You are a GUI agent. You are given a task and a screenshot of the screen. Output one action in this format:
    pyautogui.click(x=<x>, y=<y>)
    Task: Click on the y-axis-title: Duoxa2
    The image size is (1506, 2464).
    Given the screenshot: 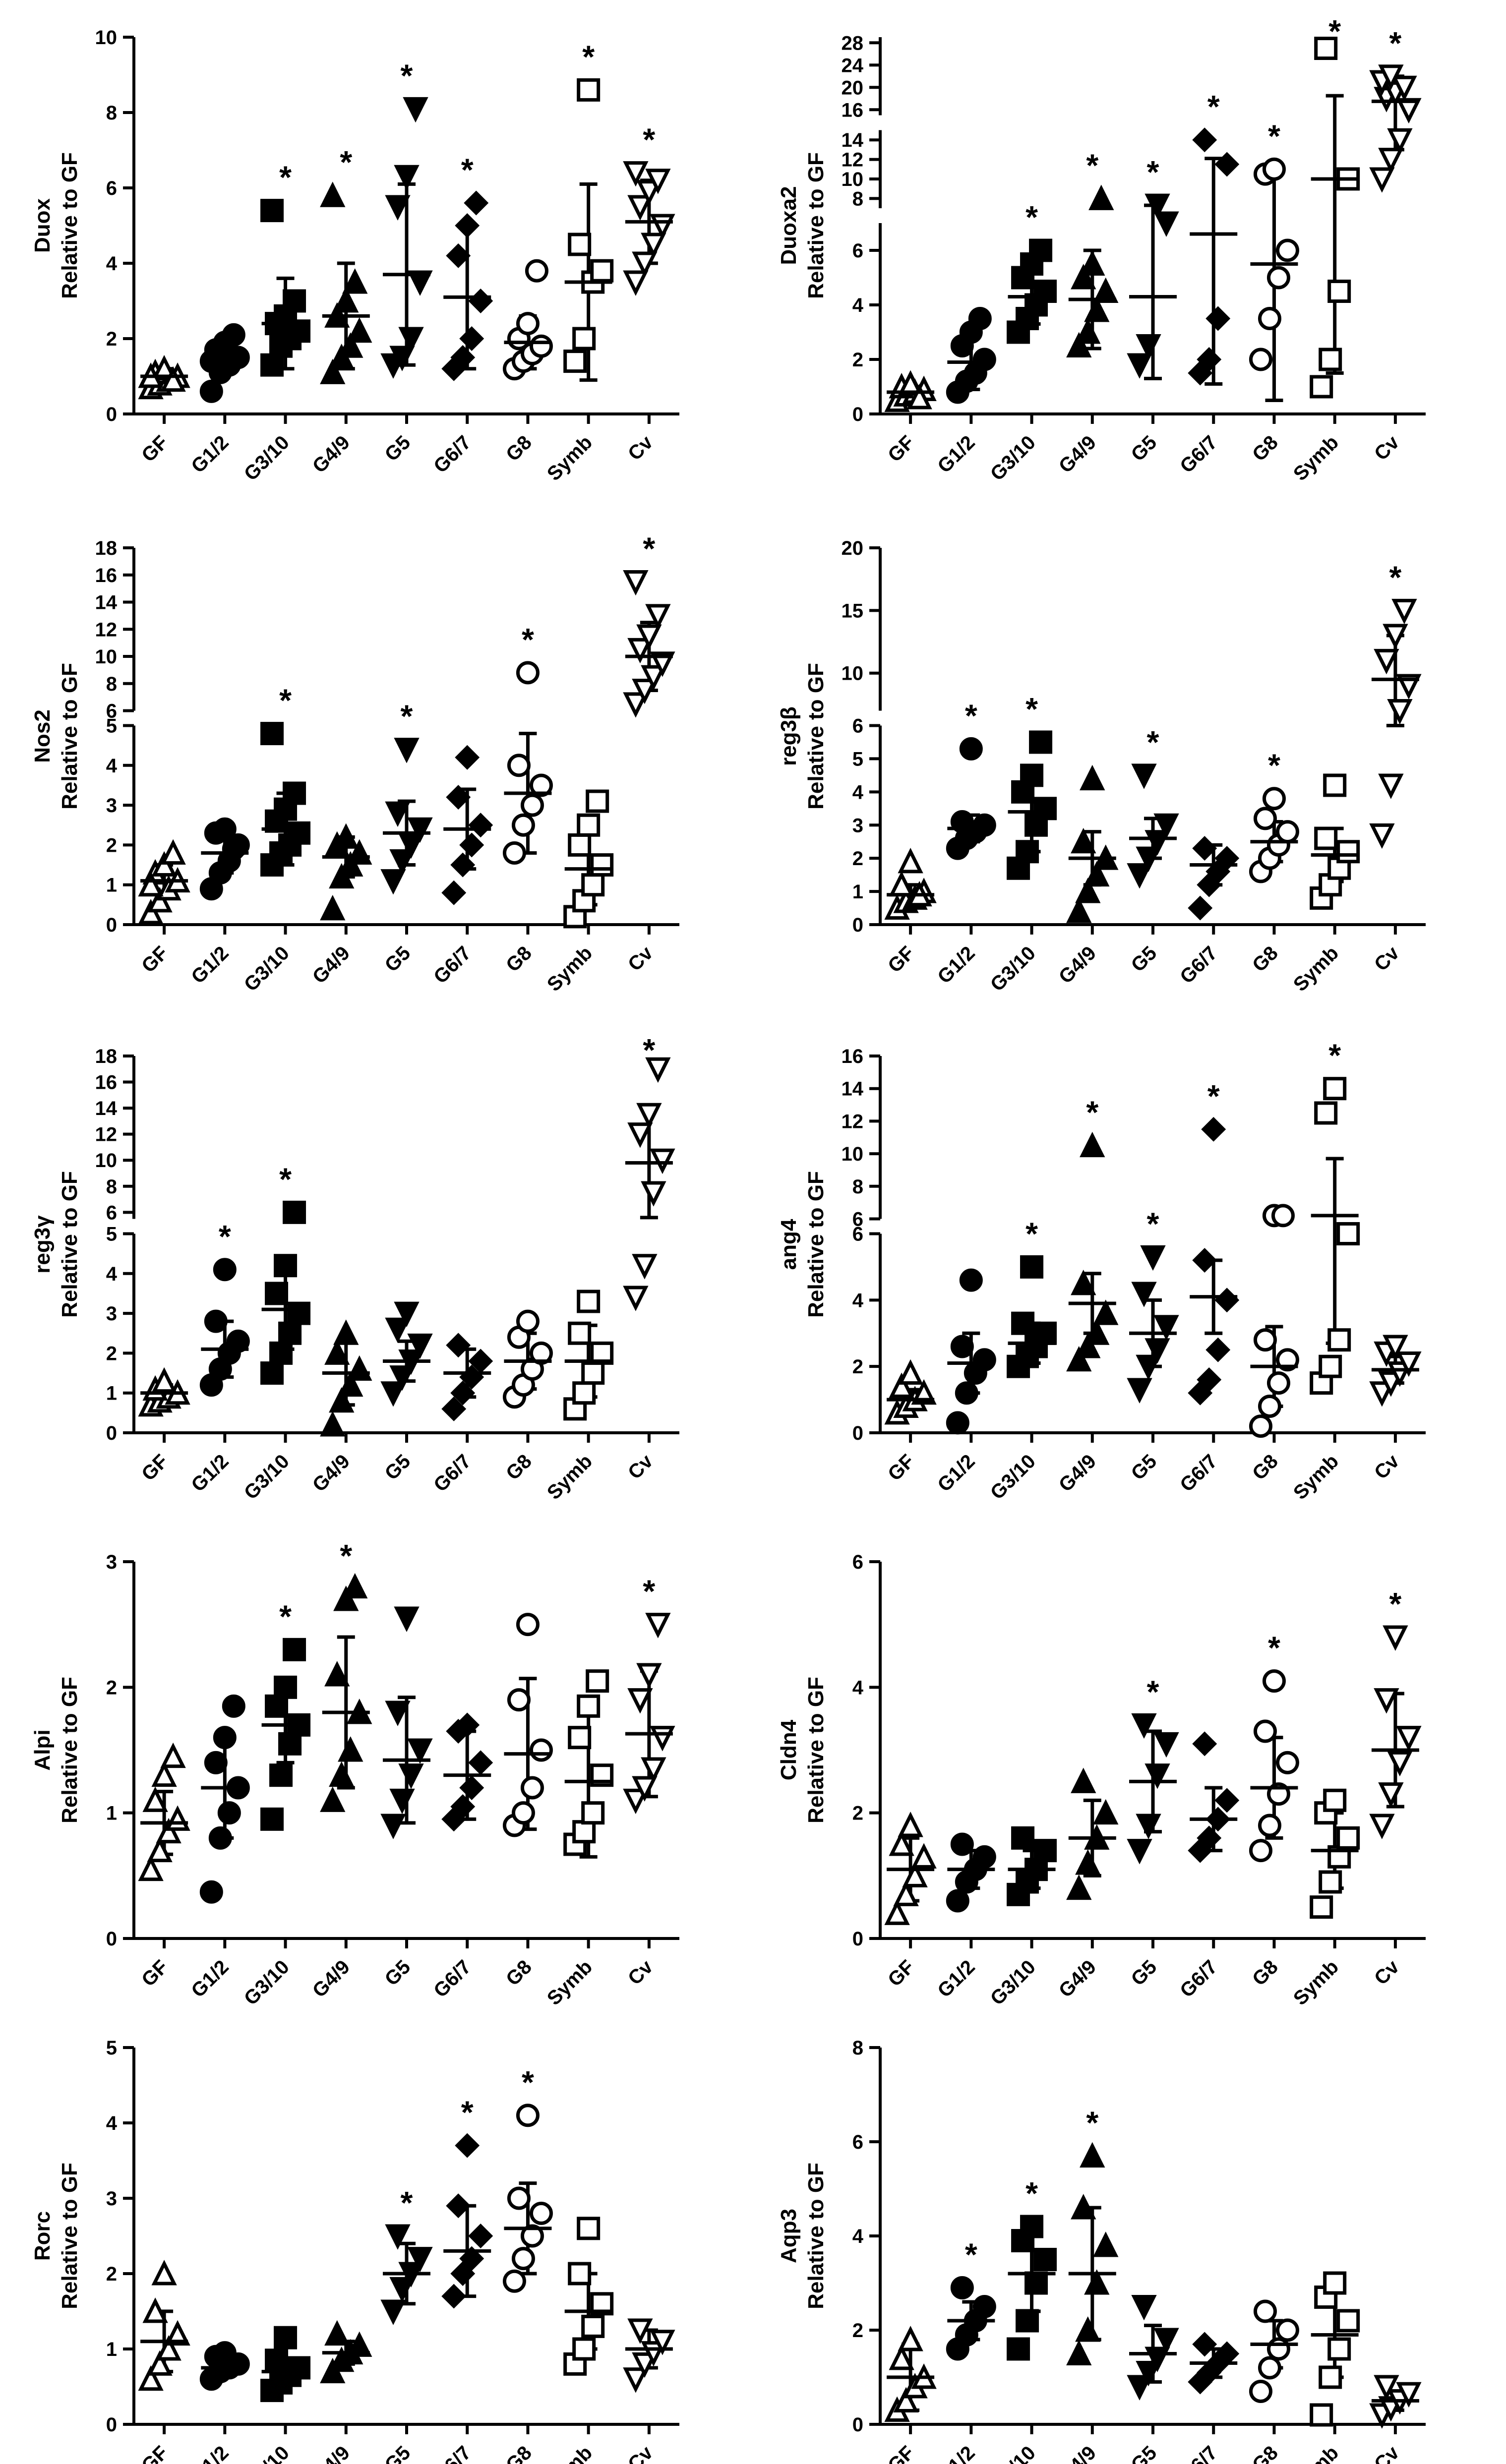 What is the action you would take?
    pyautogui.click(x=789, y=225)
    